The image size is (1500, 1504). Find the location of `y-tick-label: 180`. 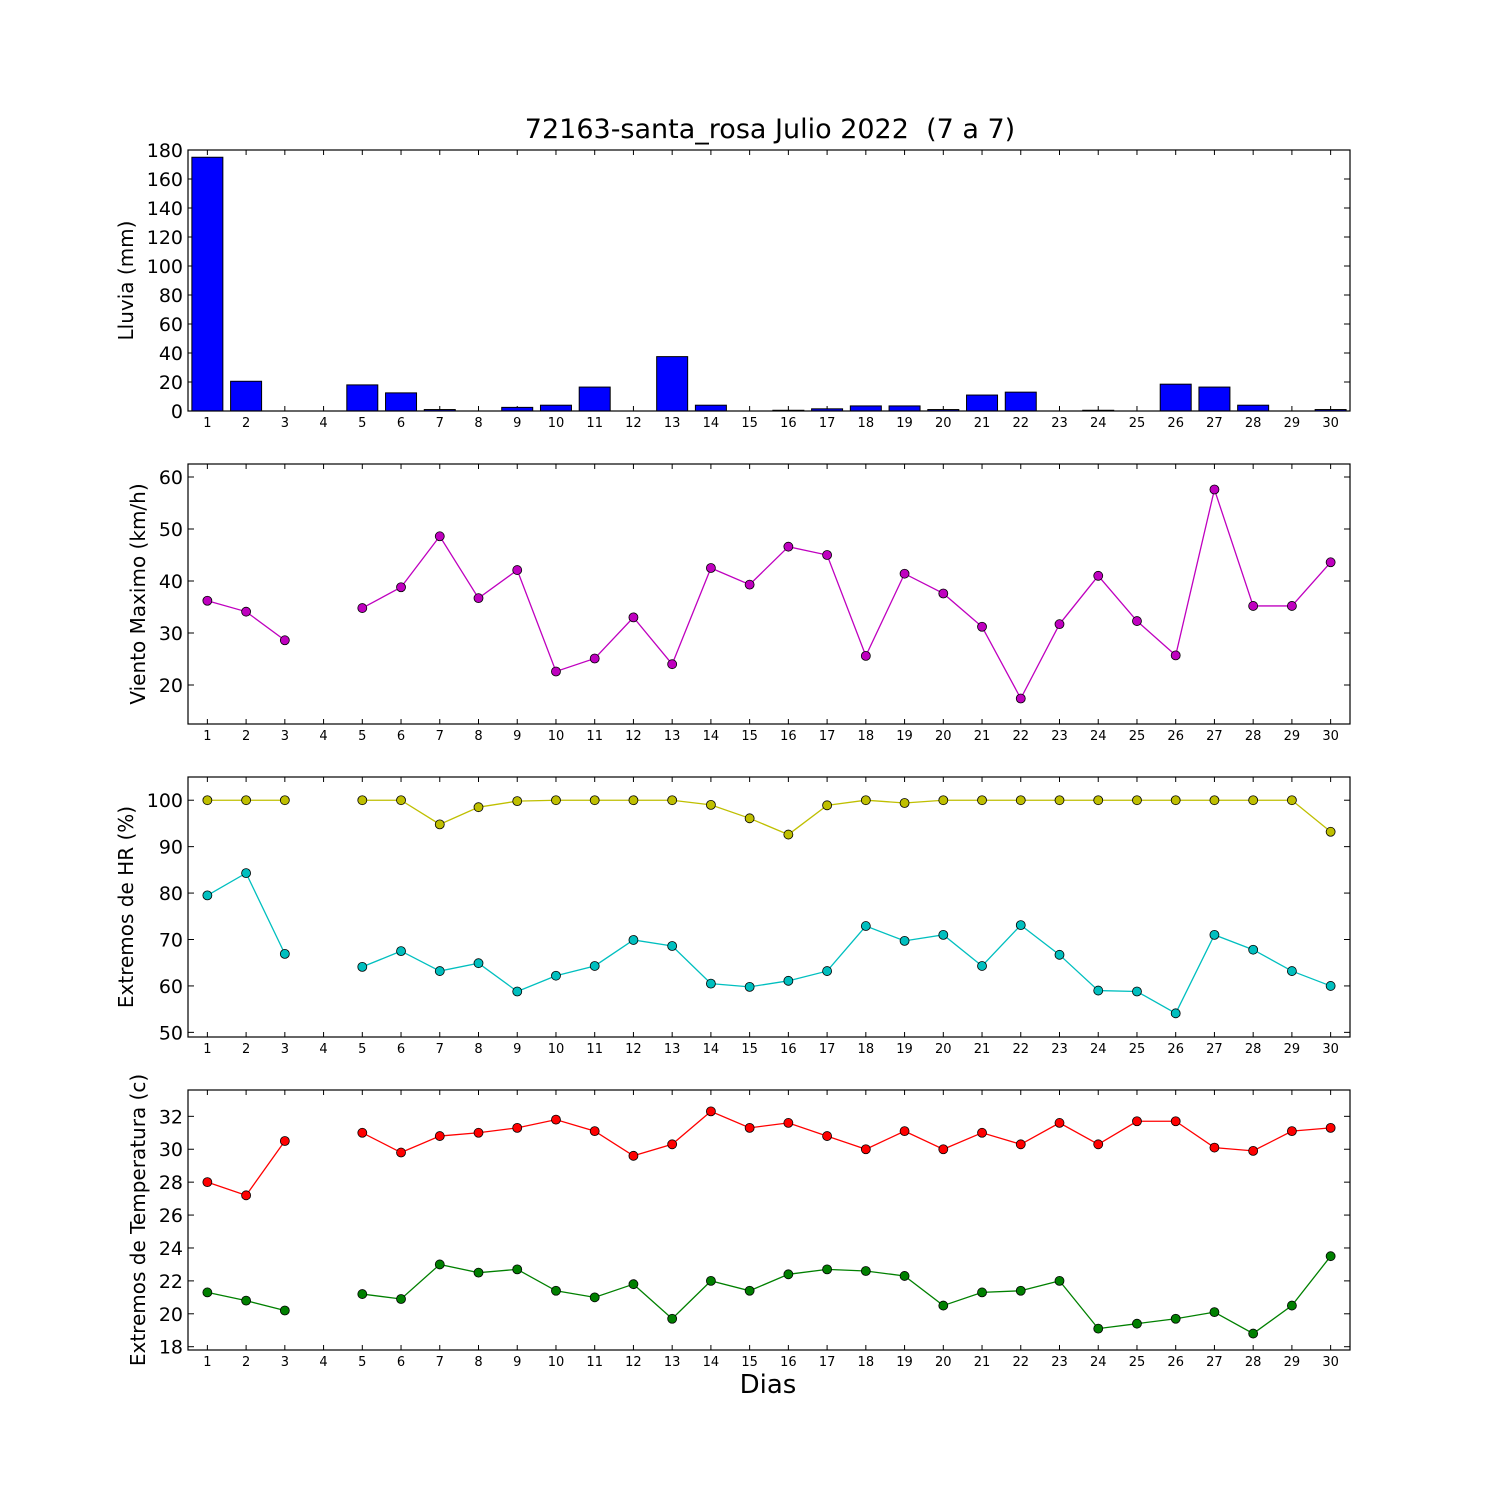

y-tick-label: 180 is located at coordinates (165, 151).